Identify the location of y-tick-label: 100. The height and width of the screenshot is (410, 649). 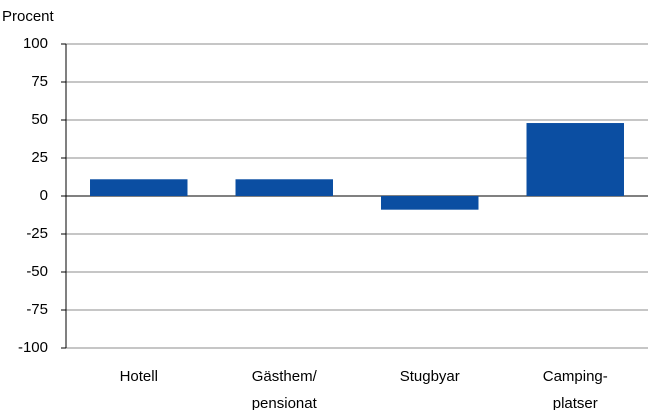
(35, 43).